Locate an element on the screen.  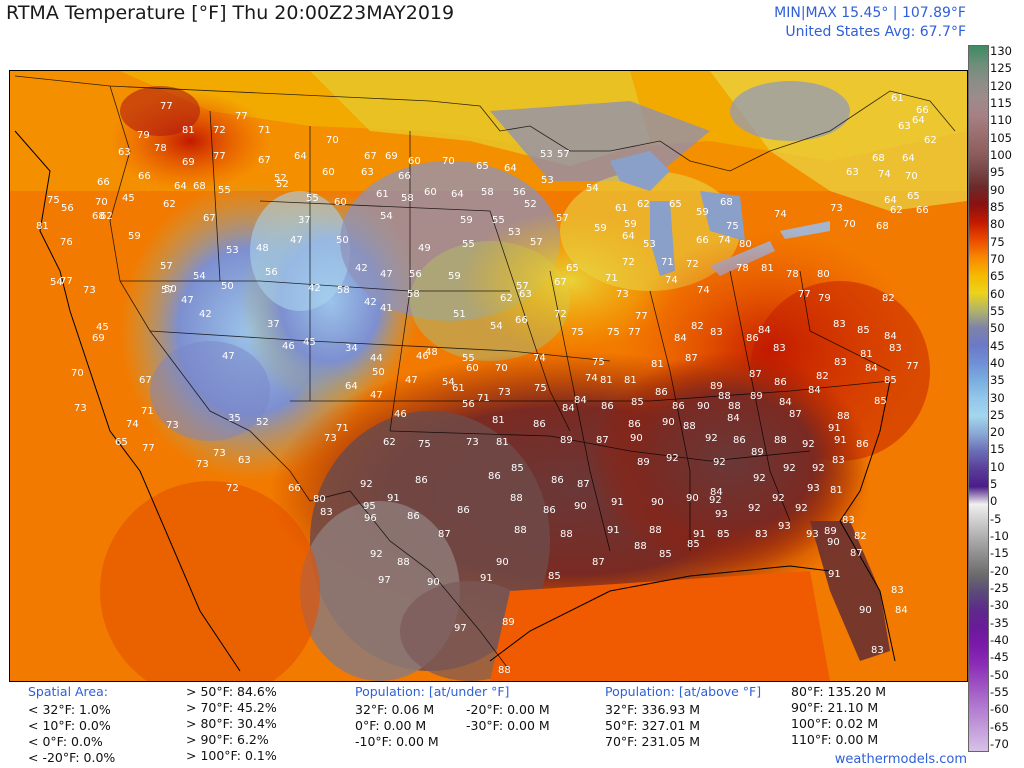
temperature-label: 92 is located at coordinates (366, 484).